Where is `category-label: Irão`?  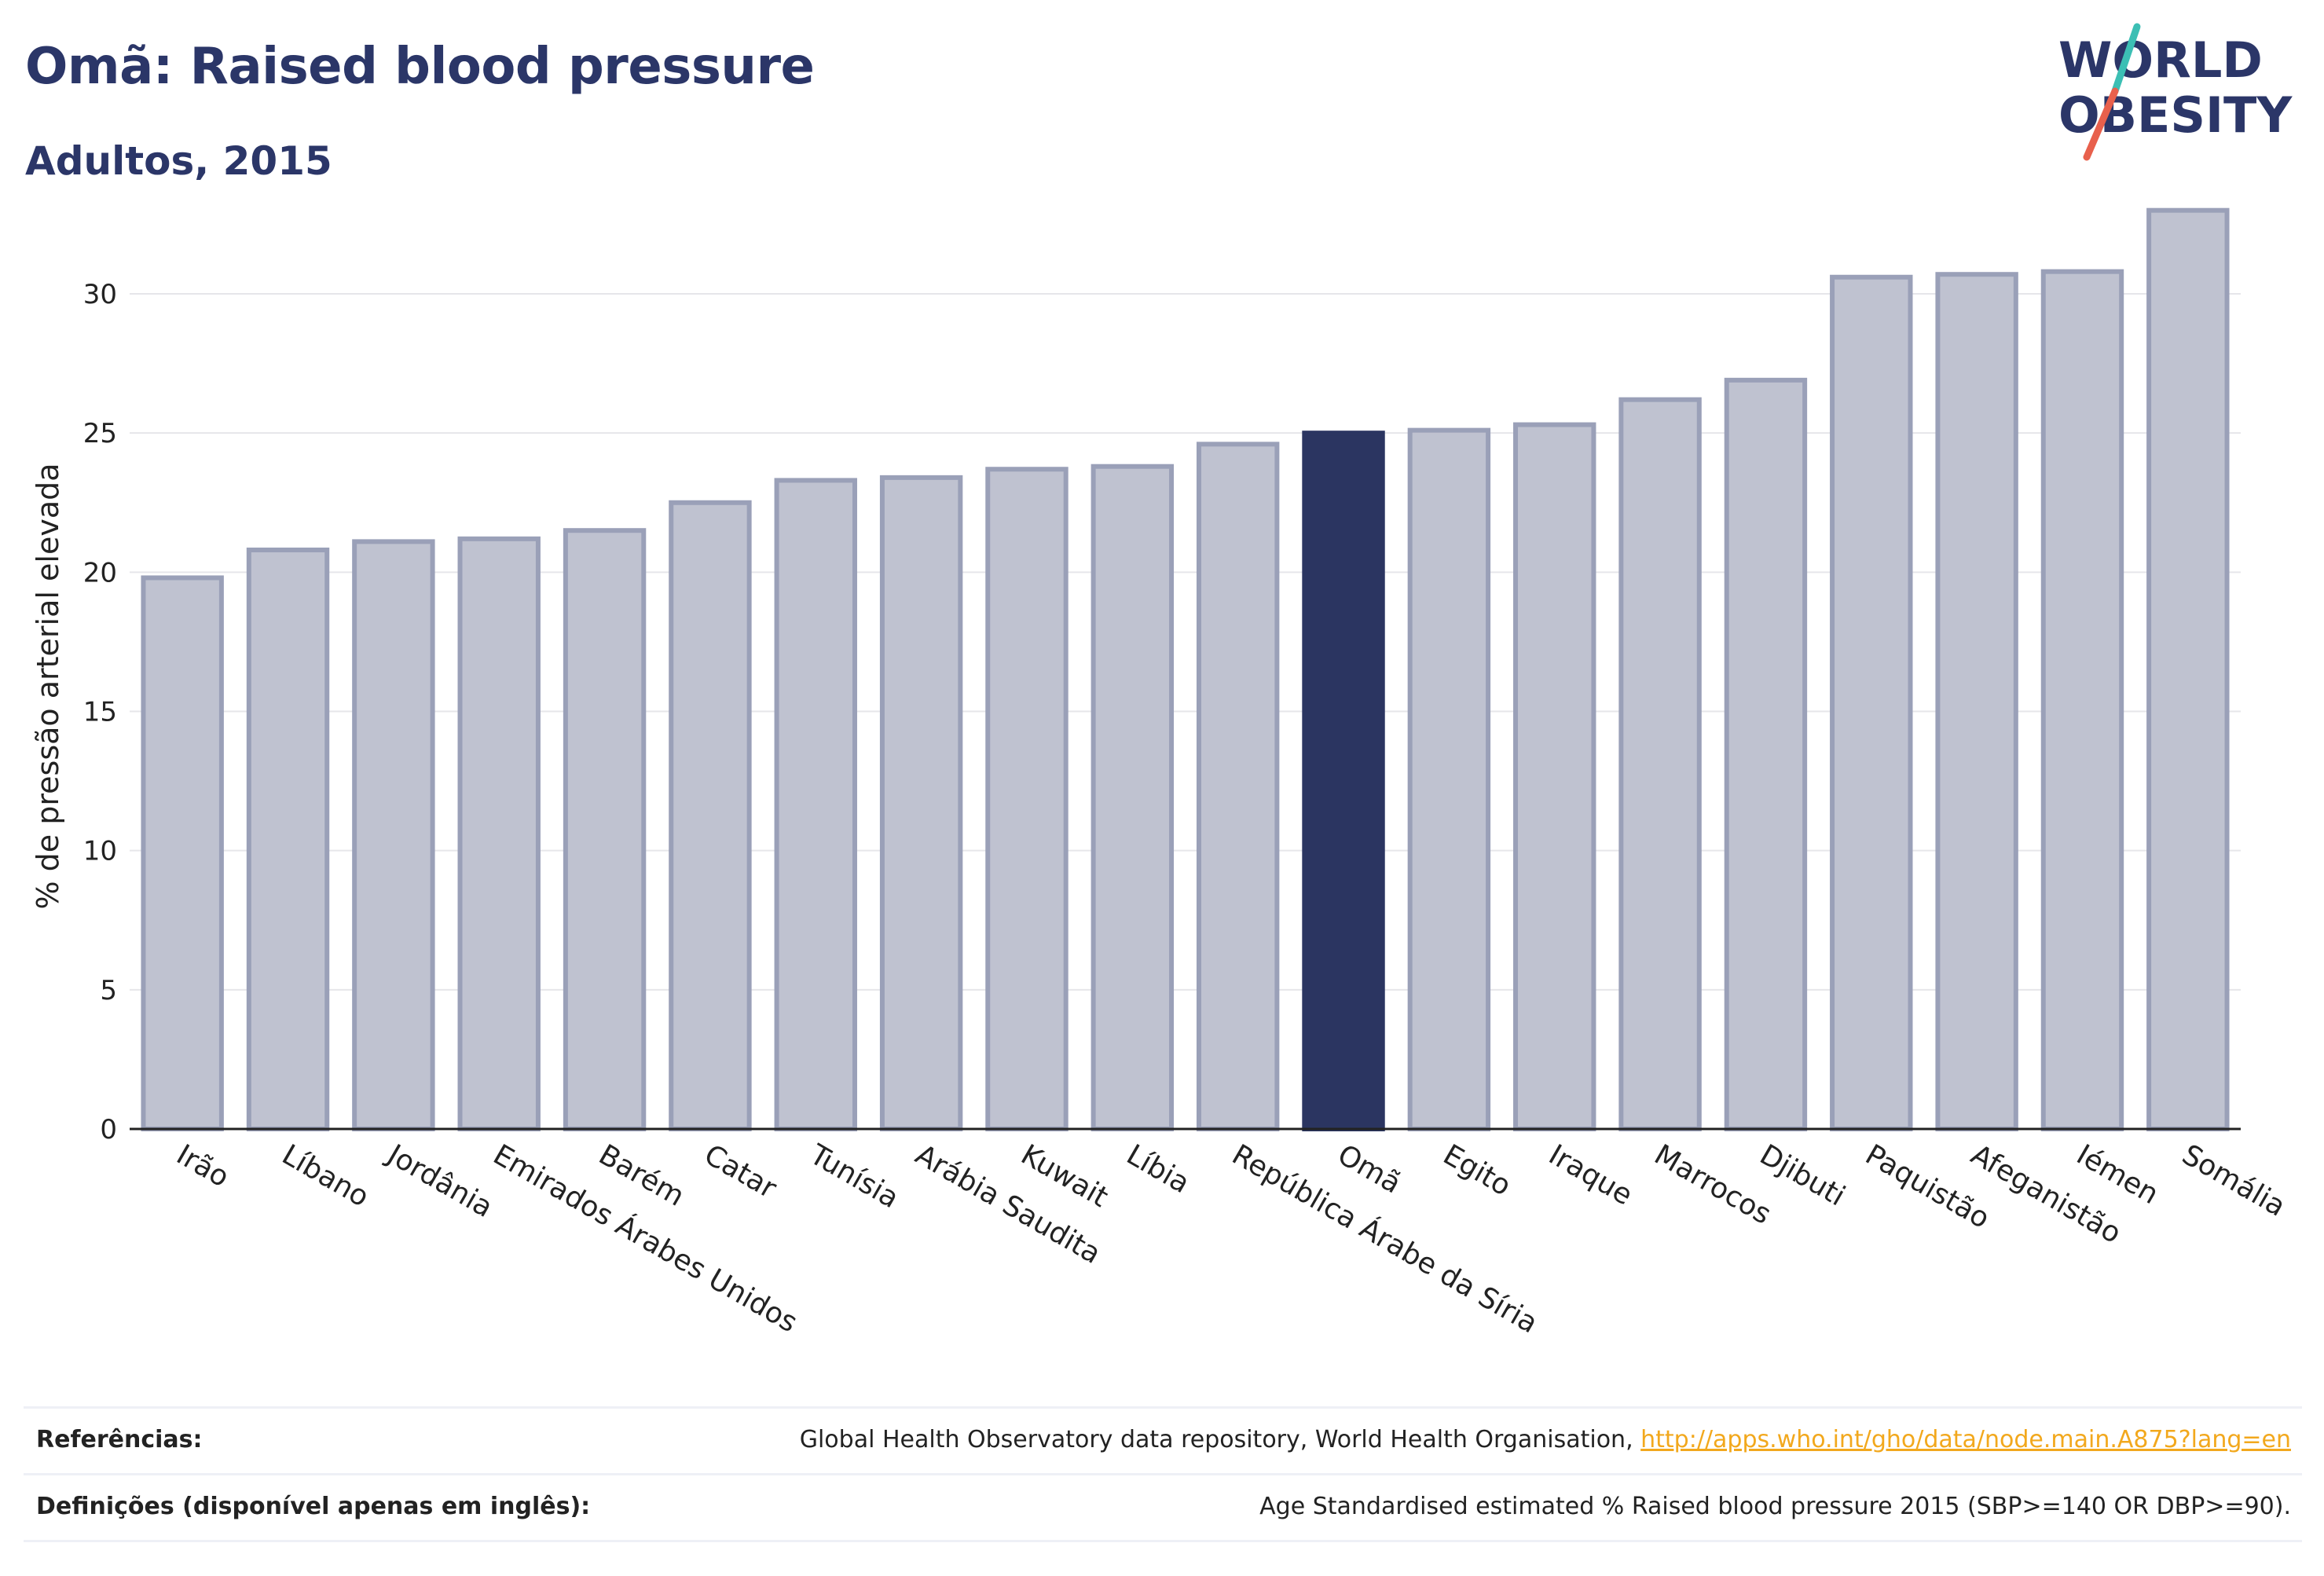 category-label: Irão is located at coordinates (203, 1165).